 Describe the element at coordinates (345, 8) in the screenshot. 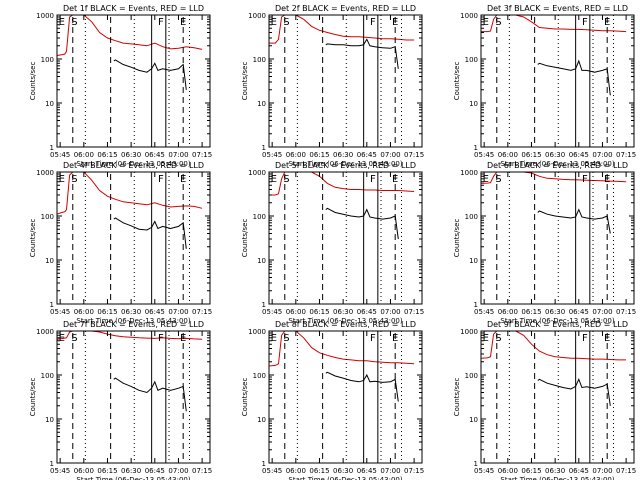

I see `chart-title: Det 2f BLACK = Events, RED = LLD` at that location.